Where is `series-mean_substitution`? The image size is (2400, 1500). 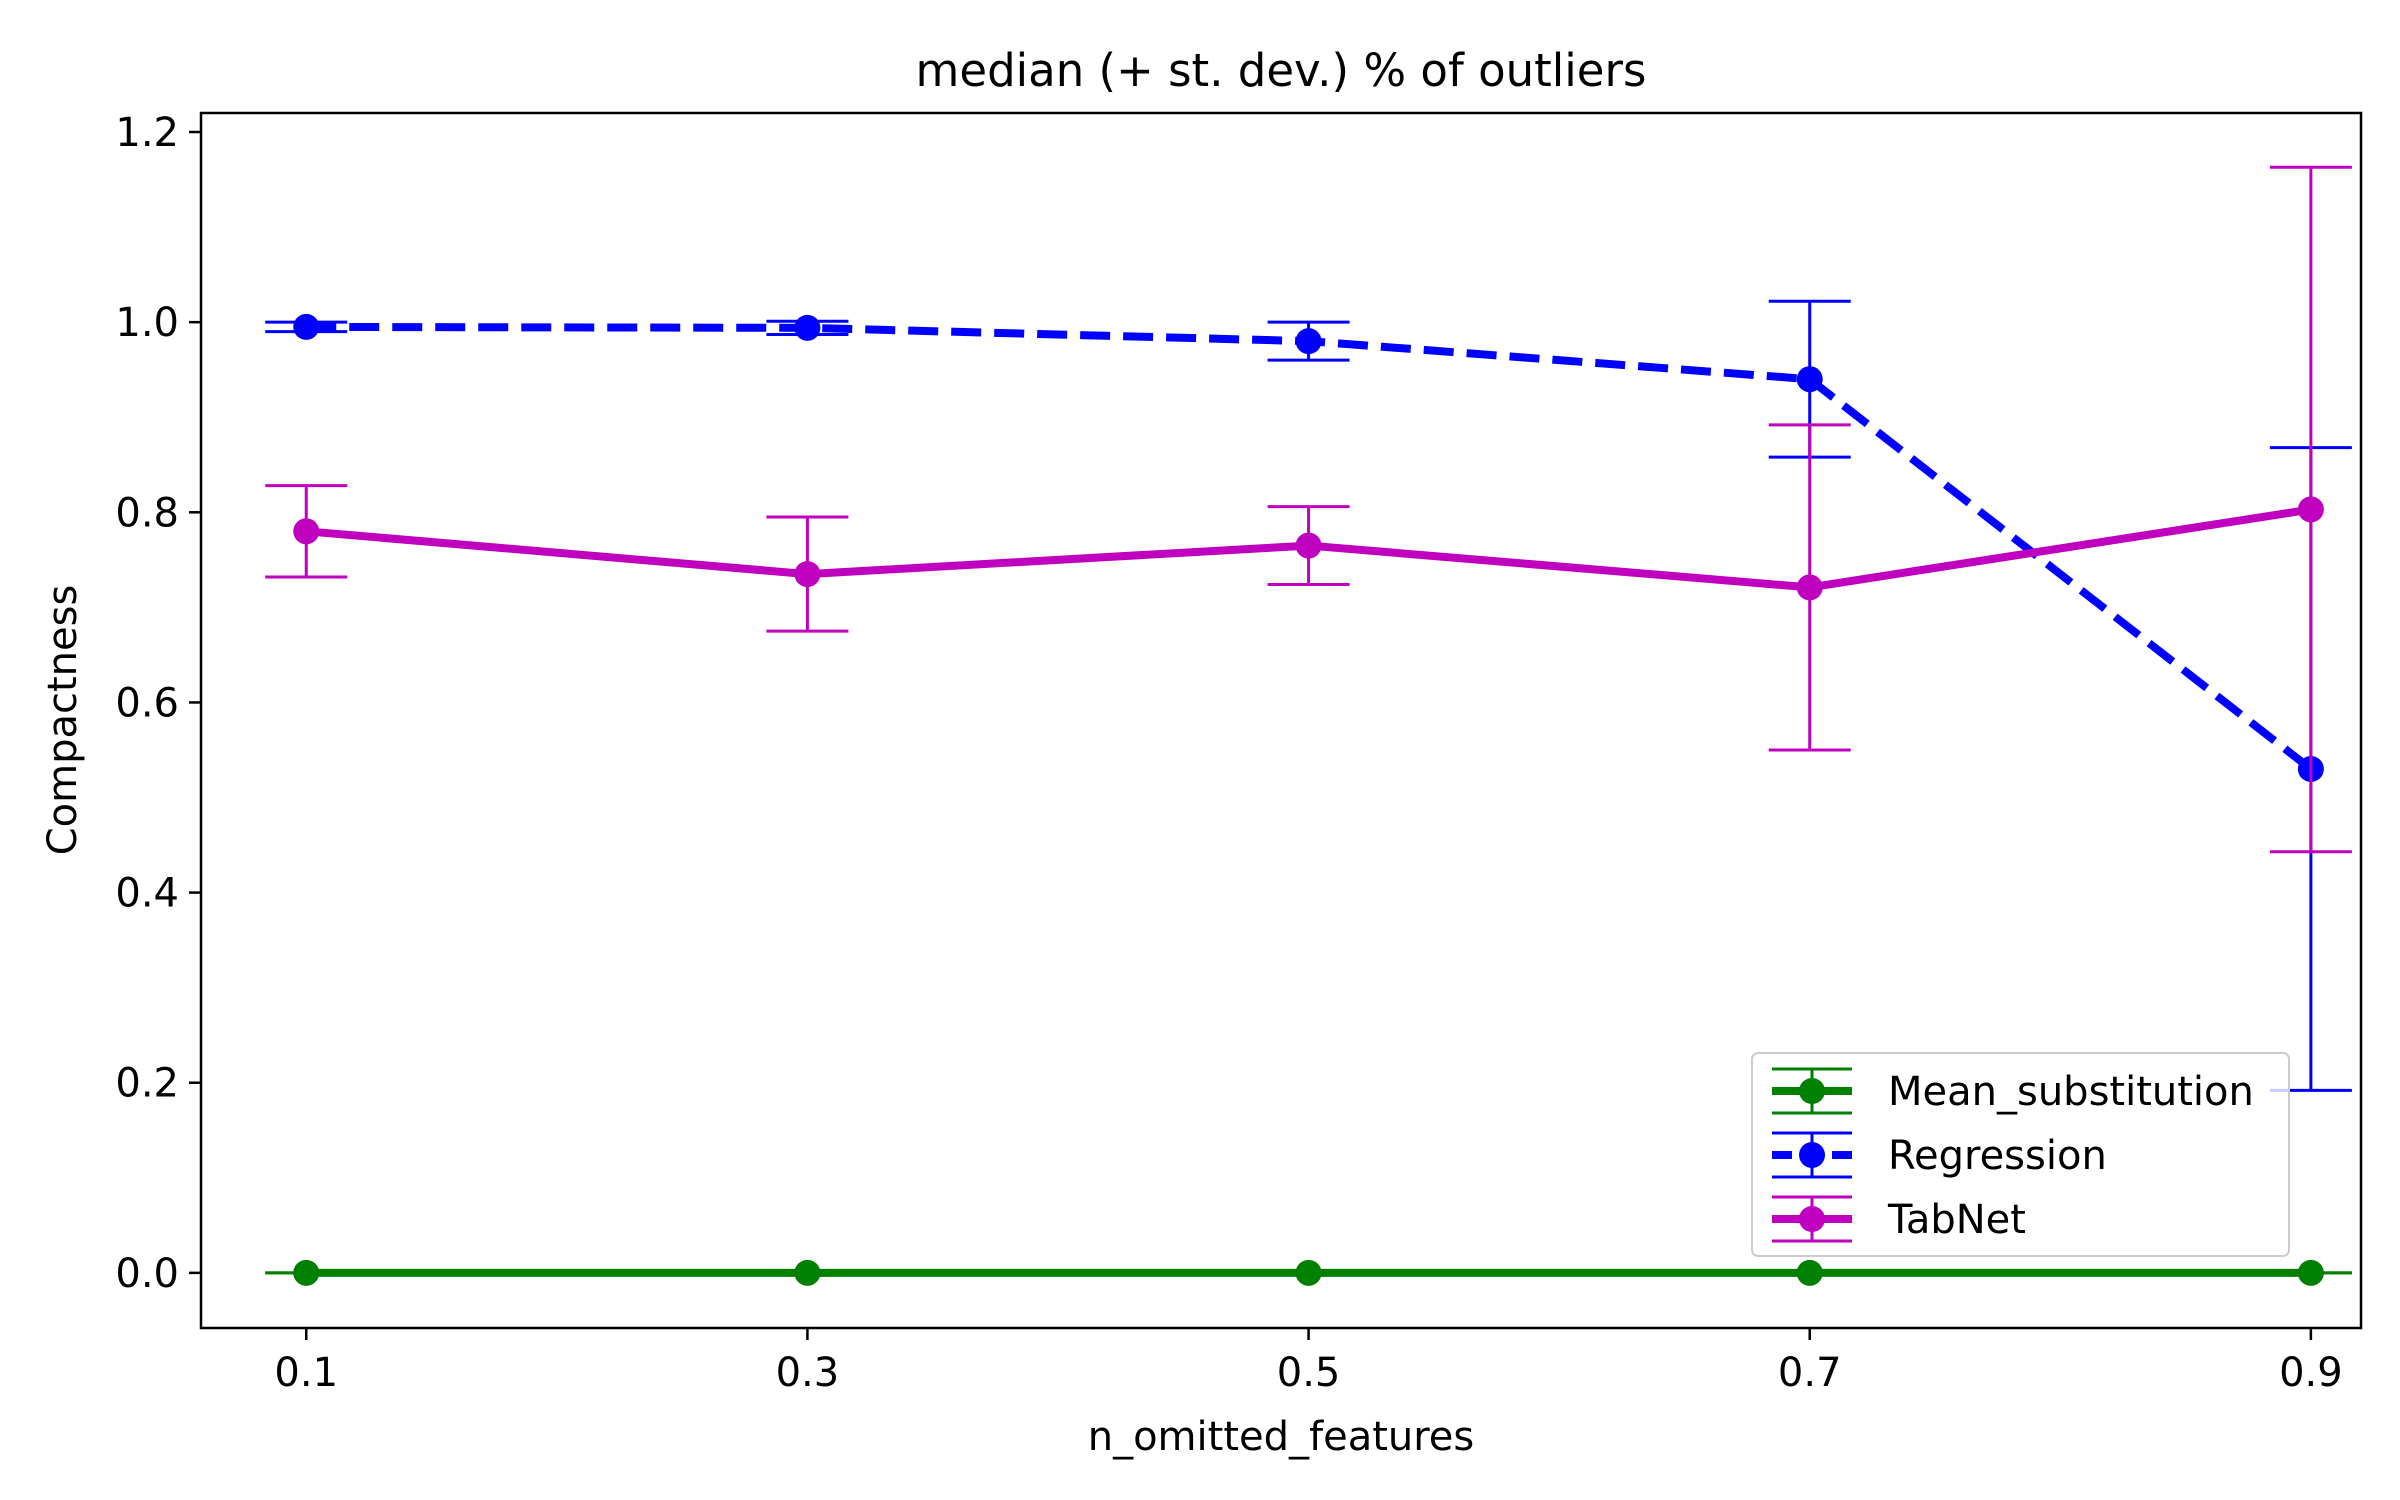
series-mean_substitution is located at coordinates (1308, 1272).